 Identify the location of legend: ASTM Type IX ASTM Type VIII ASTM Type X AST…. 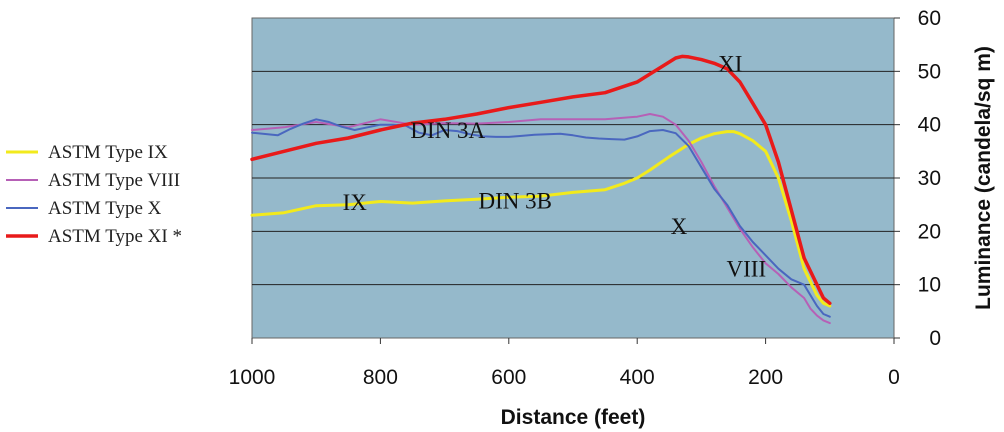
(94, 194).